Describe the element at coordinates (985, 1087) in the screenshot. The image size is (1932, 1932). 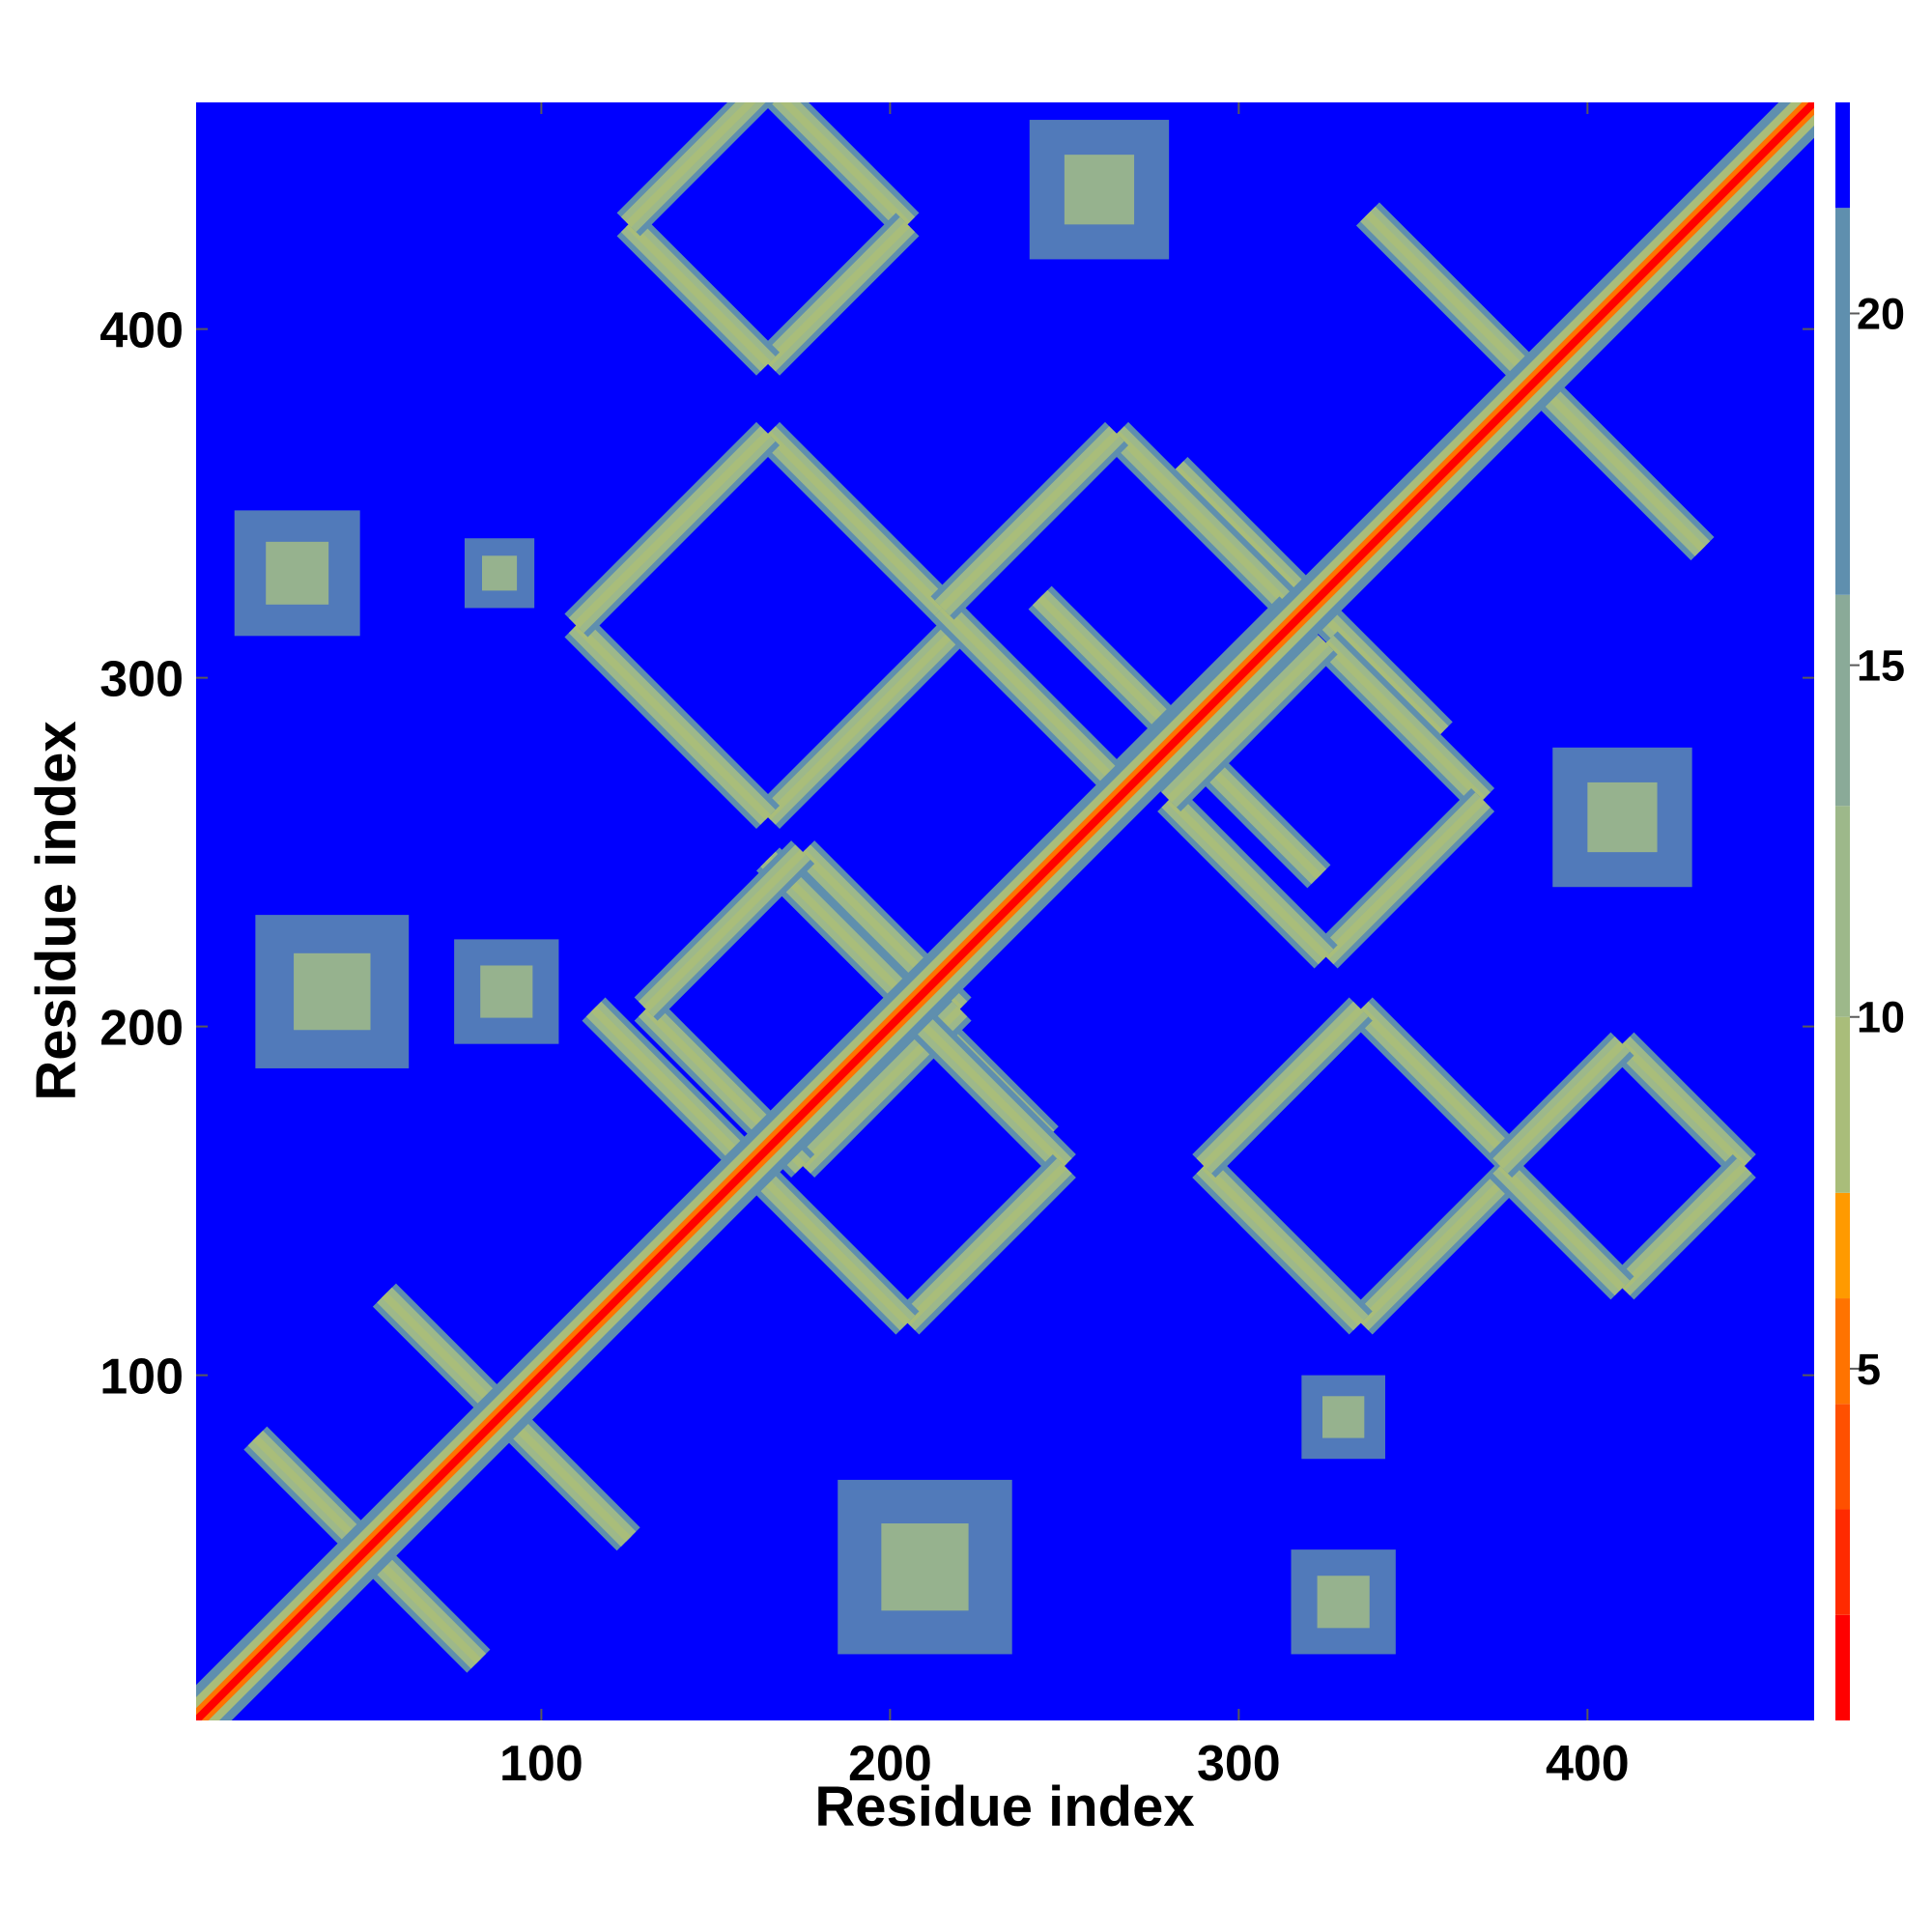
I see `contact-diamond-11-0-core` at that location.